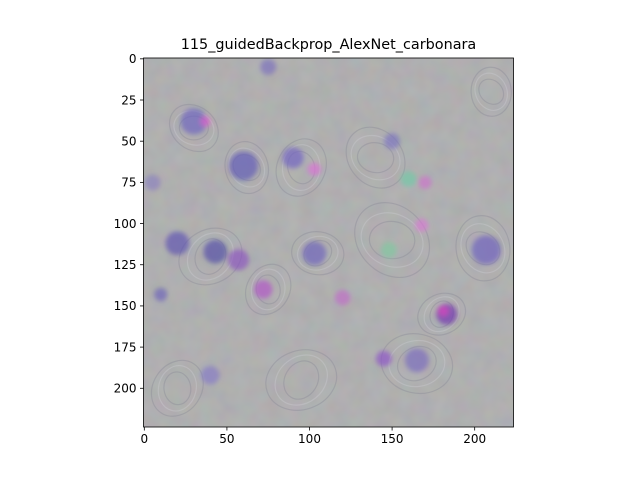 This screenshot has height=480, width=640. I want to click on y-tick-label: 75, so click(128, 183).